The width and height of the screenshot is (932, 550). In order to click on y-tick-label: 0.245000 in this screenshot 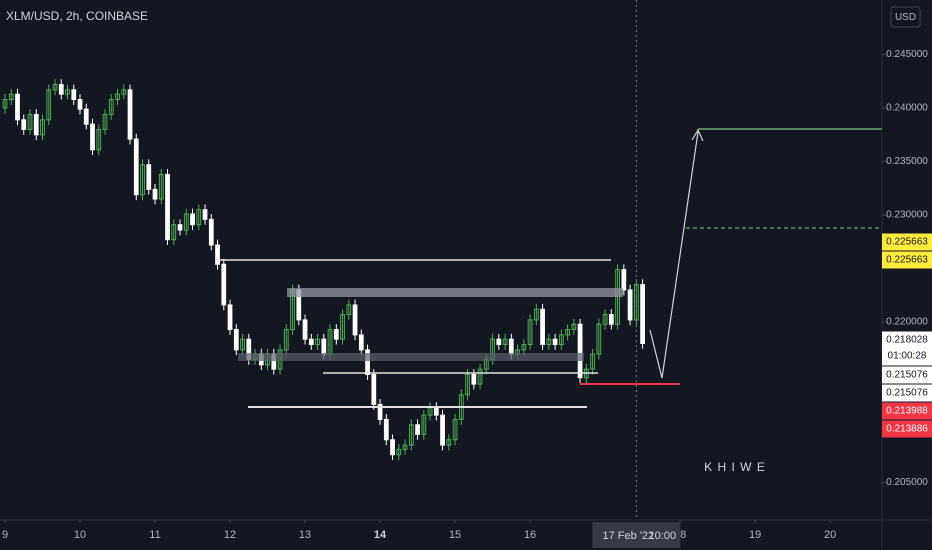, I will do `click(907, 54)`.